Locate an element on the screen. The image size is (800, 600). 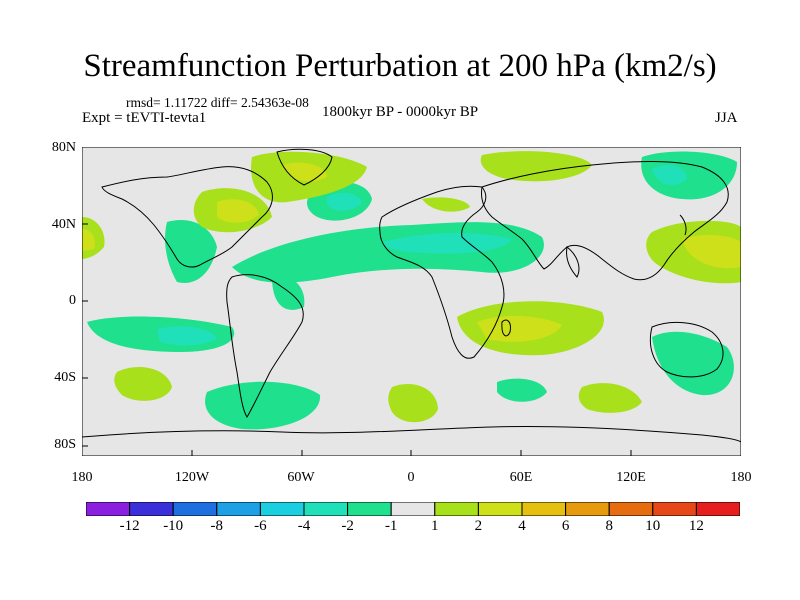
colorbar-label: -8 is located at coordinates (217, 526).